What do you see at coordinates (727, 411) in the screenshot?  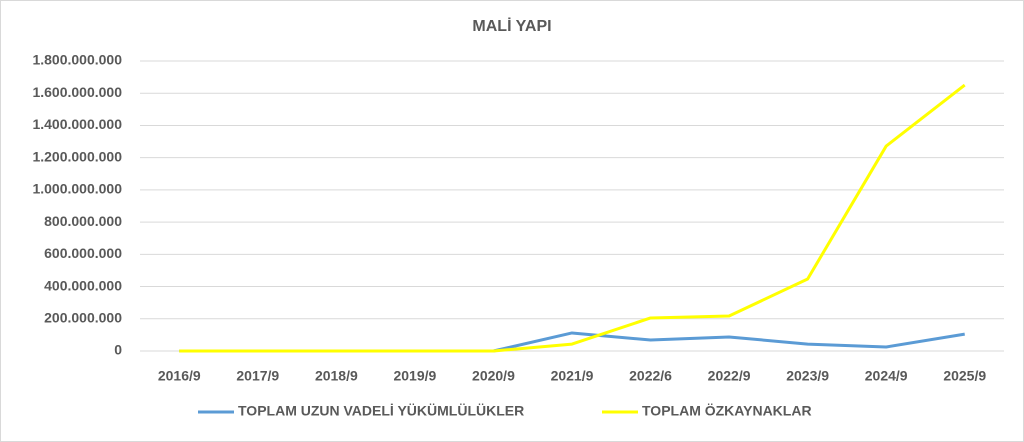 I see `legend-label: TOPLAM ÖZKAYNAKLAR` at bounding box center [727, 411].